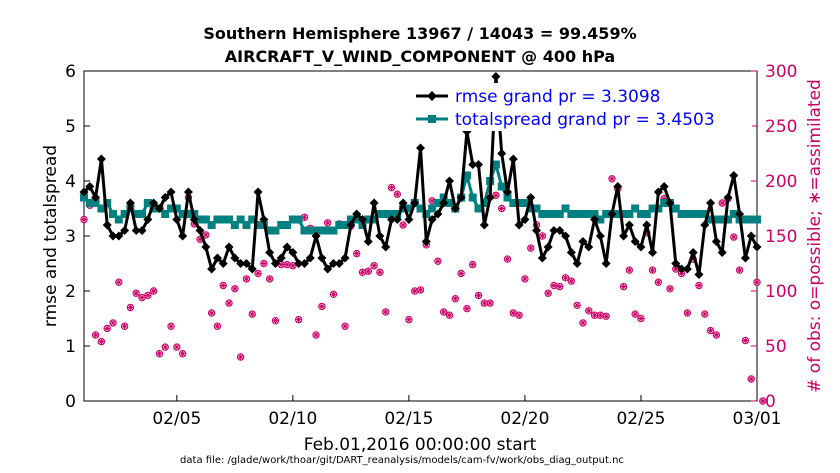  Describe the element at coordinates (432, 119) in the screenshot. I see `legend-marker-totalspread` at that location.